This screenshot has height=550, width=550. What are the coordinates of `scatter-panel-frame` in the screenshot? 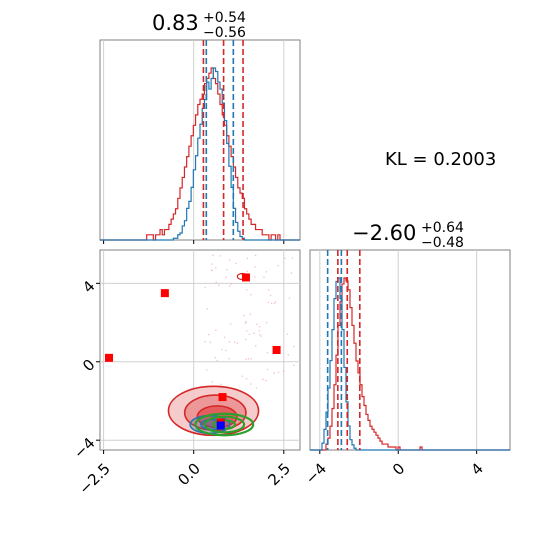 It's located at (200, 350).